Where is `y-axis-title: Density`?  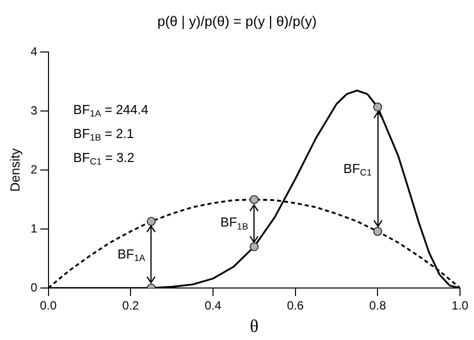 y-axis-title: Density is located at coordinates (14, 170).